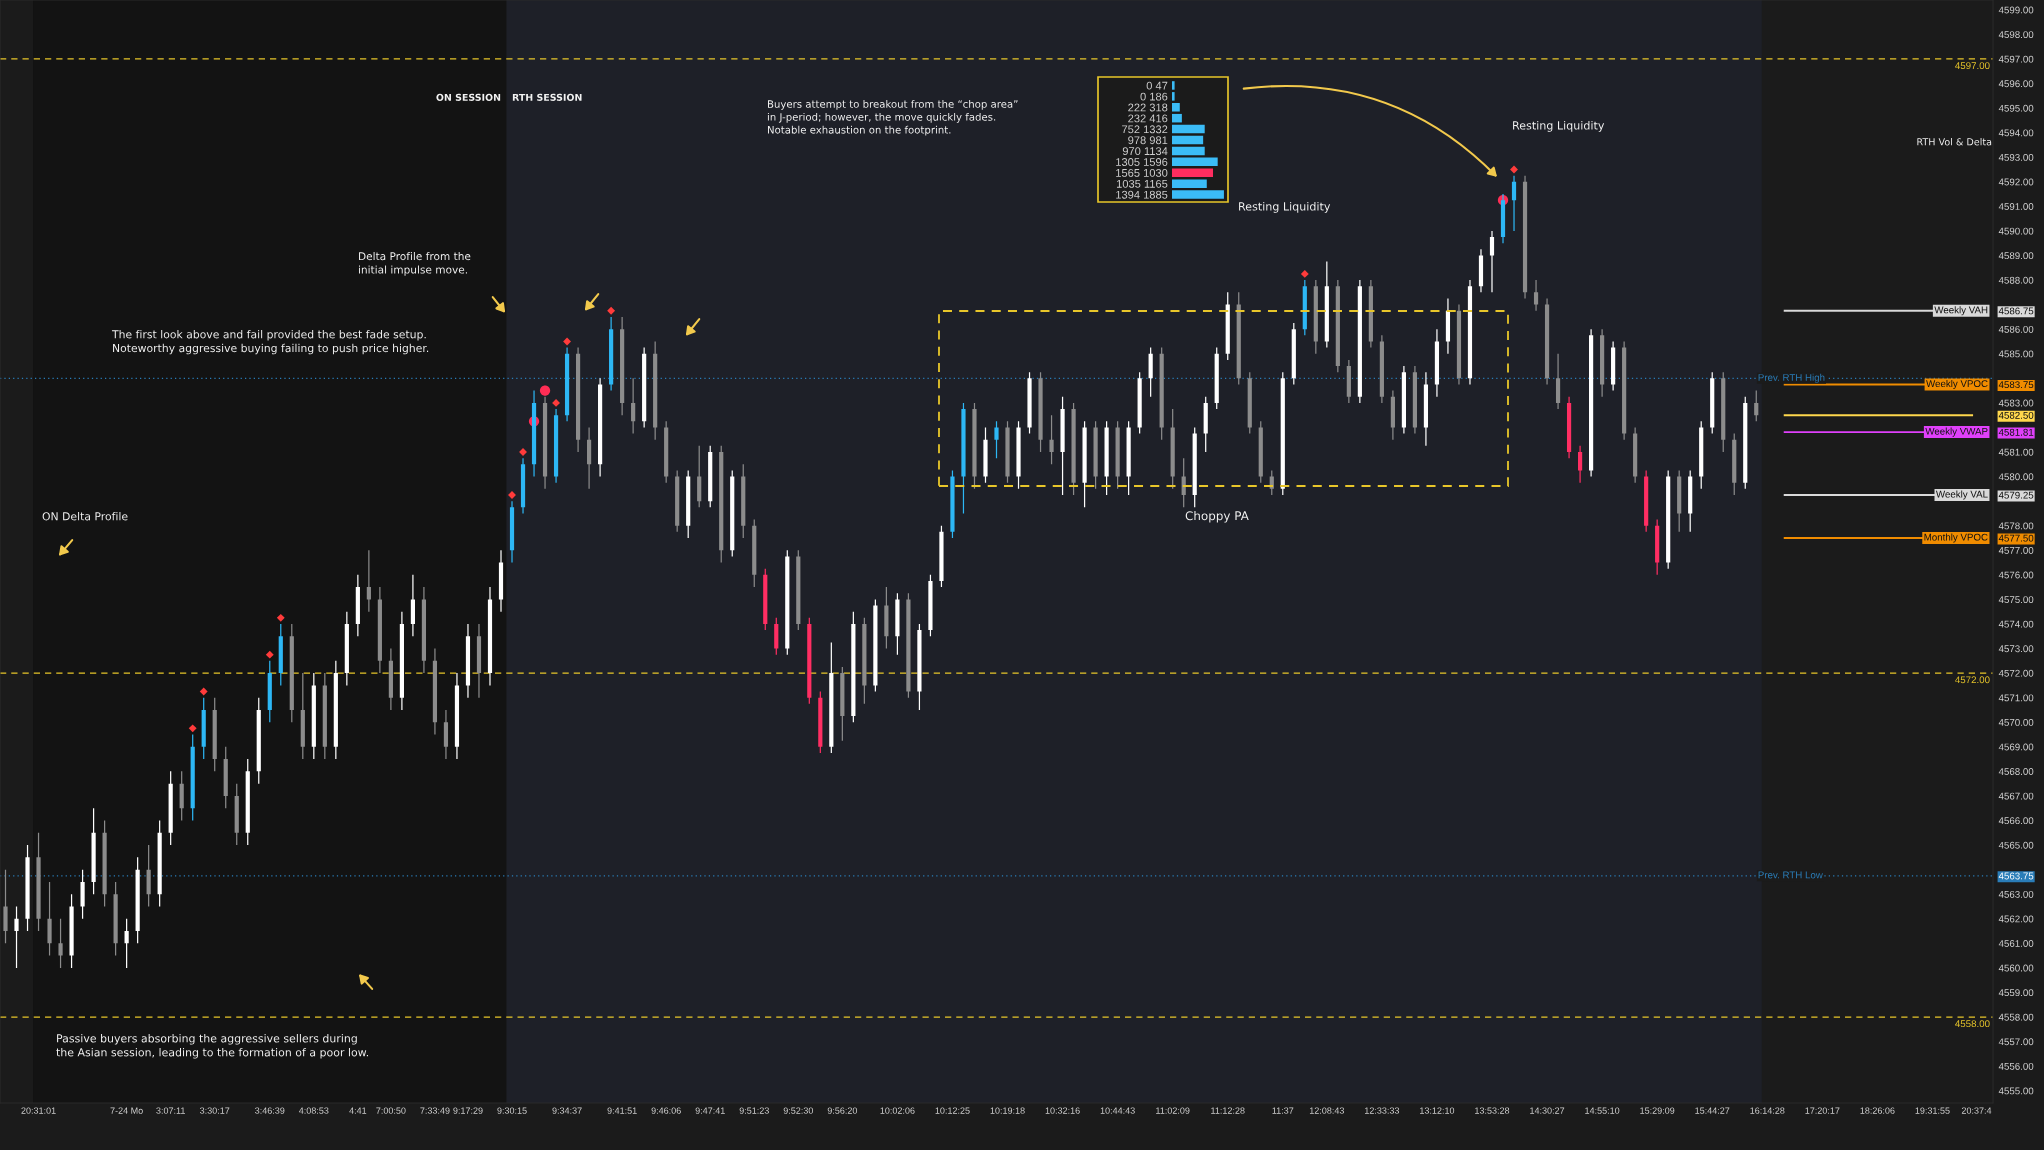  What do you see at coordinates (842, 1110) in the screenshot?
I see `x-tick-label: 9:56:20` at bounding box center [842, 1110].